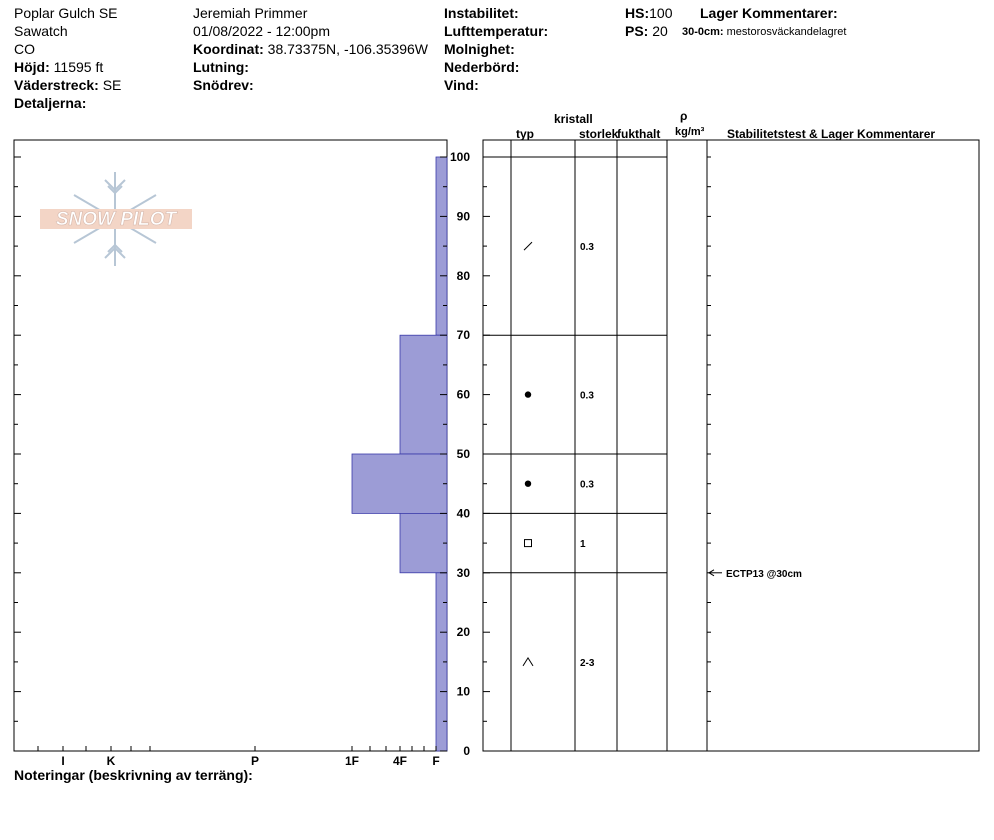 The image size is (994, 840). Describe the element at coordinates (481, 13) in the screenshot. I see `instability-label: Instabilitet:` at that location.